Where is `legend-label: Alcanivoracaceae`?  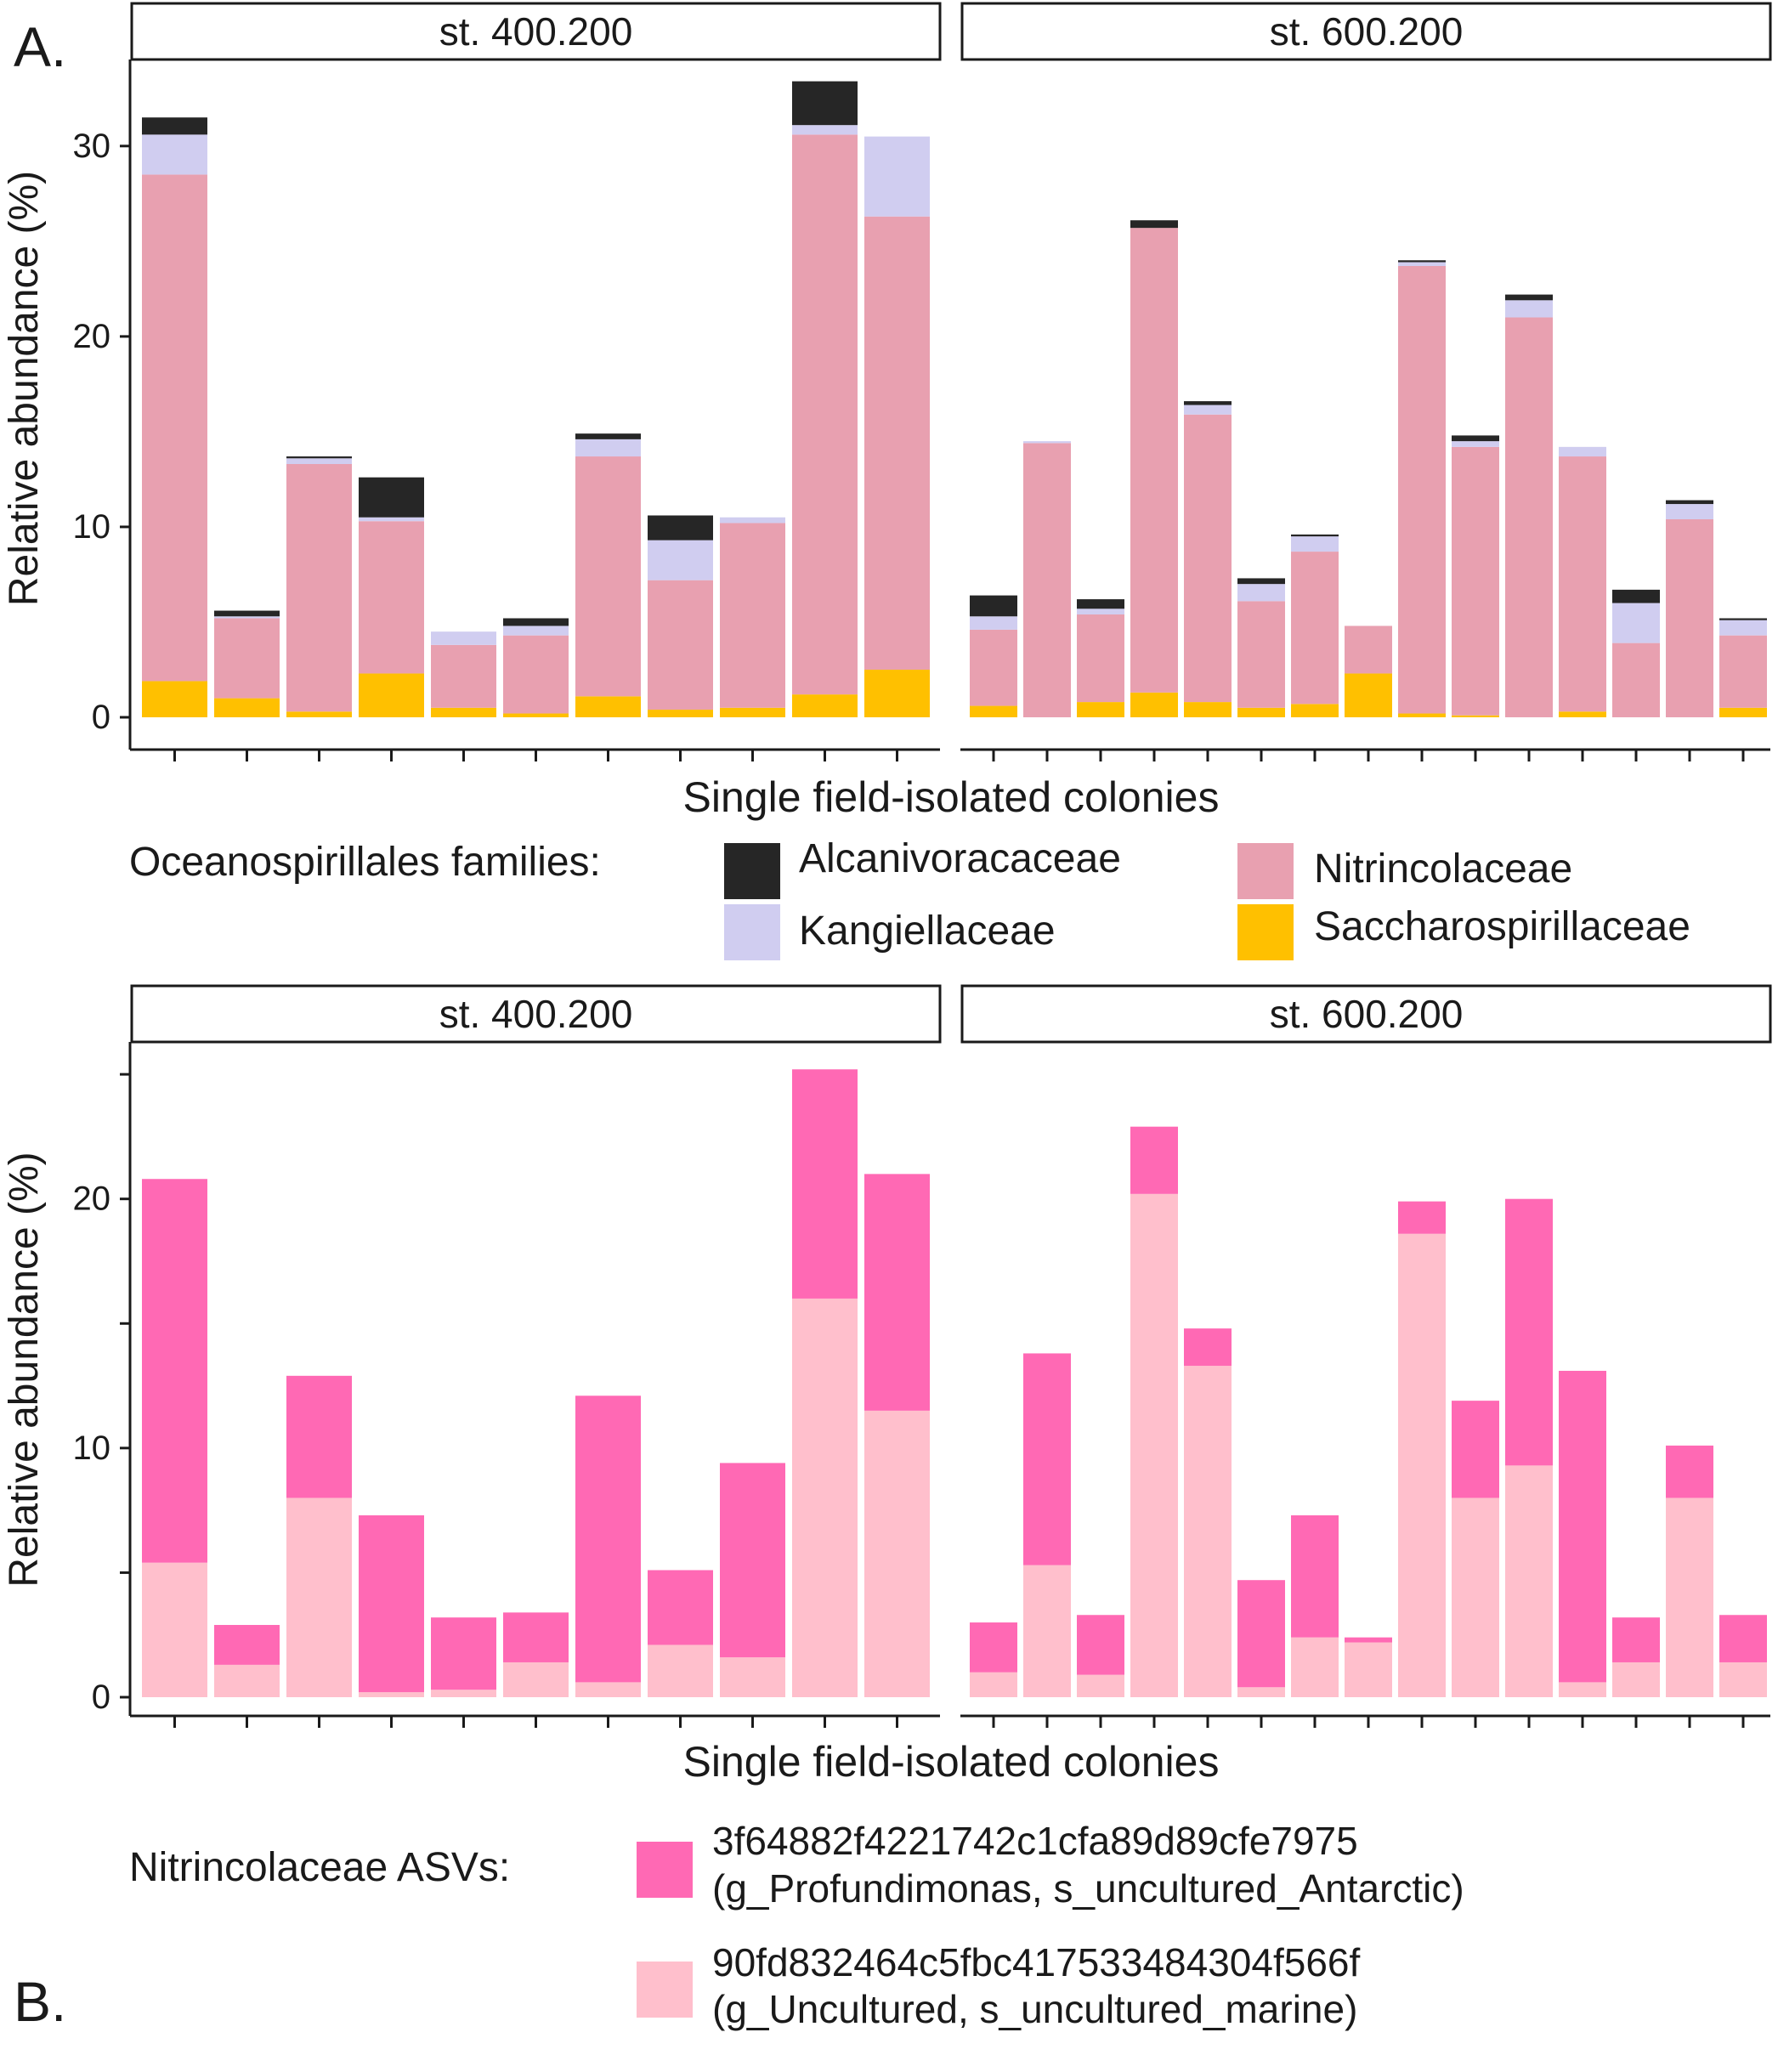
legend-label: Alcanivoracaceae is located at coordinates (960, 858).